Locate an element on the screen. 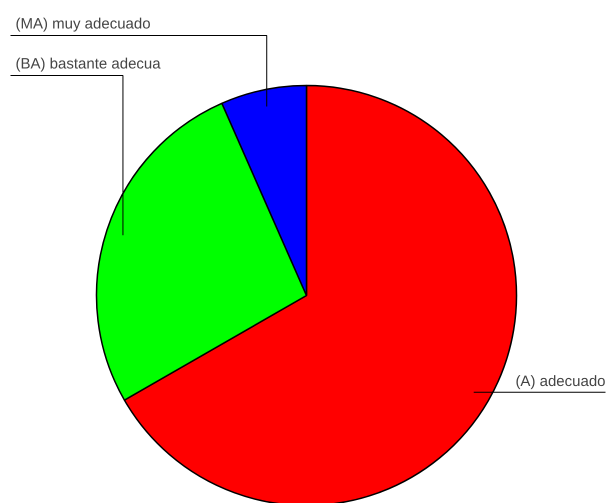 The width and height of the screenshot is (610, 503). slice-label: (BA) bastante adecua is located at coordinates (89, 63).